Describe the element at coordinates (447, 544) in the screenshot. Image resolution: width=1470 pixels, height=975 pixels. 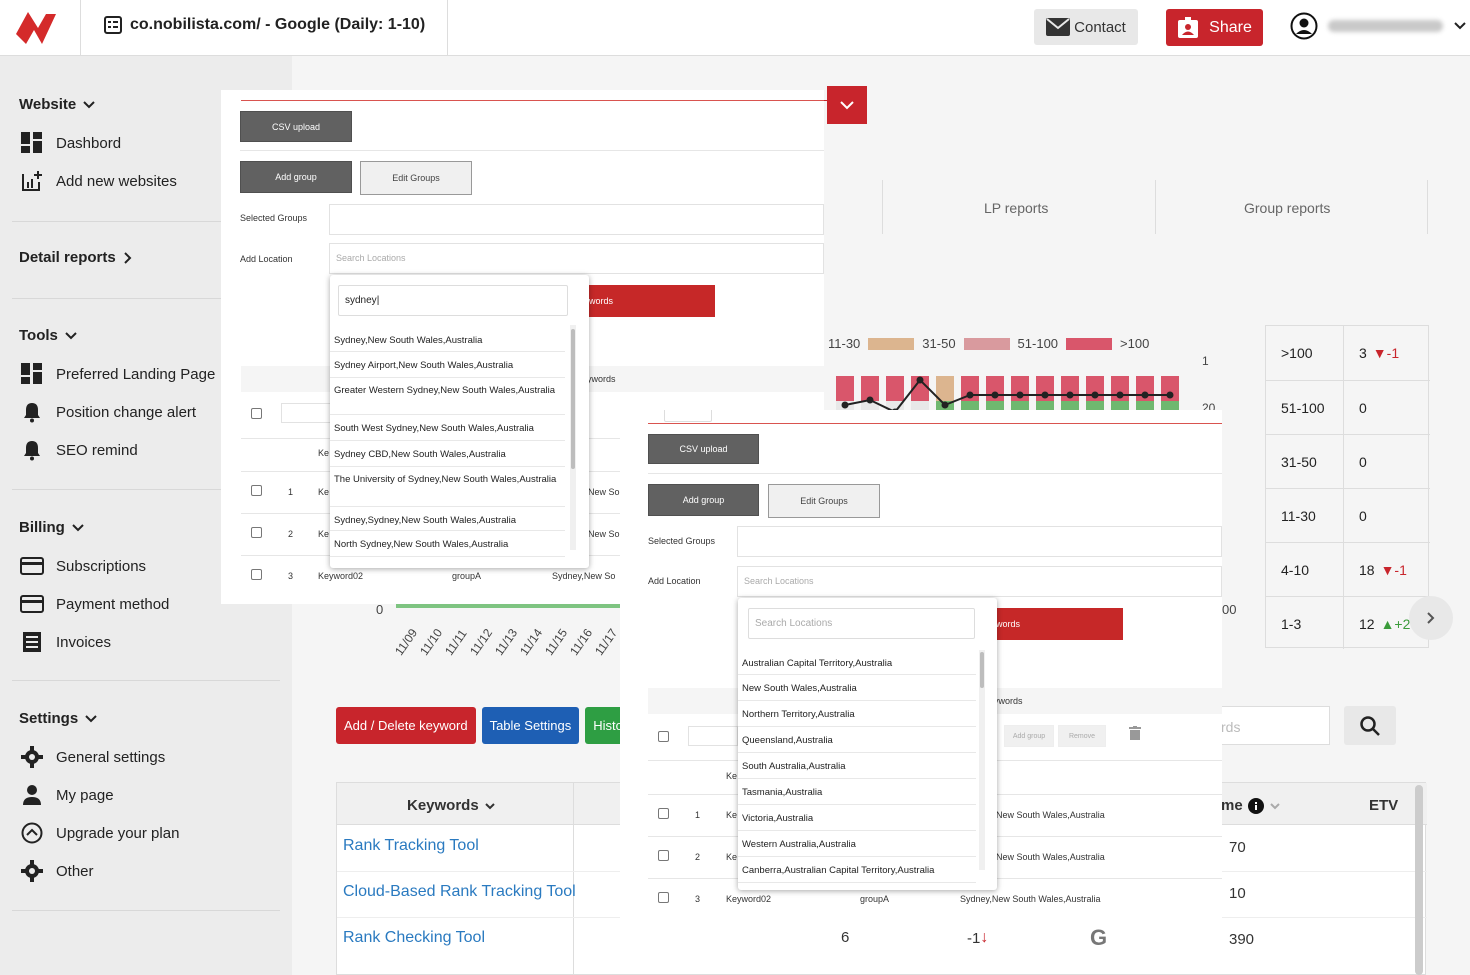
I see `location-option: North Sydney,New South Wales,Australia` at that location.